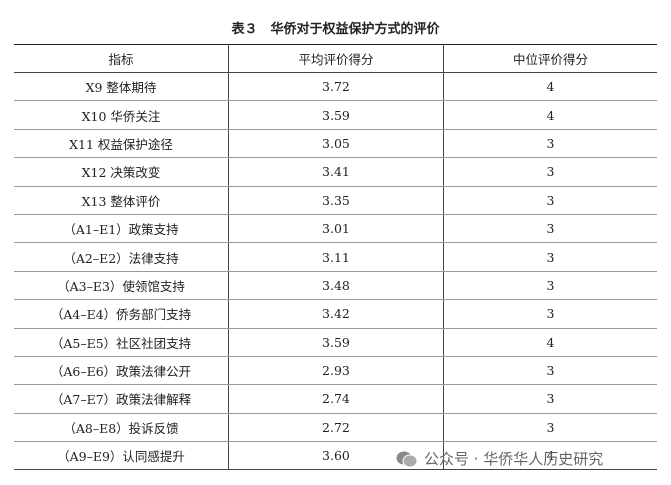  I want to click on table-cell: 3.42, so click(336, 314).